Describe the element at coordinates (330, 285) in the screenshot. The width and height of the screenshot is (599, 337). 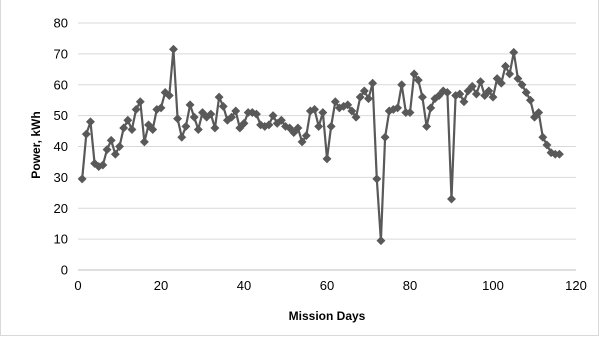
I see `x-tick-labels: 0 20 40 60 80 100 120` at that location.